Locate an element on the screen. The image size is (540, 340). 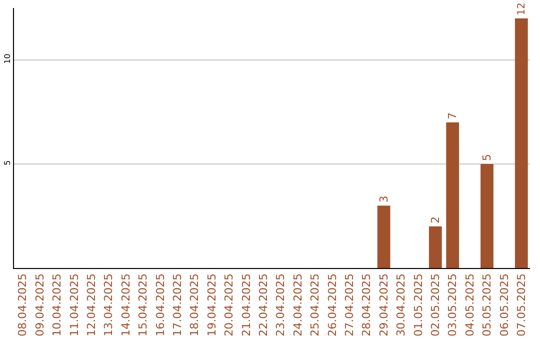
x-tick-label: 24.04.2025 is located at coordinates (297, 304).